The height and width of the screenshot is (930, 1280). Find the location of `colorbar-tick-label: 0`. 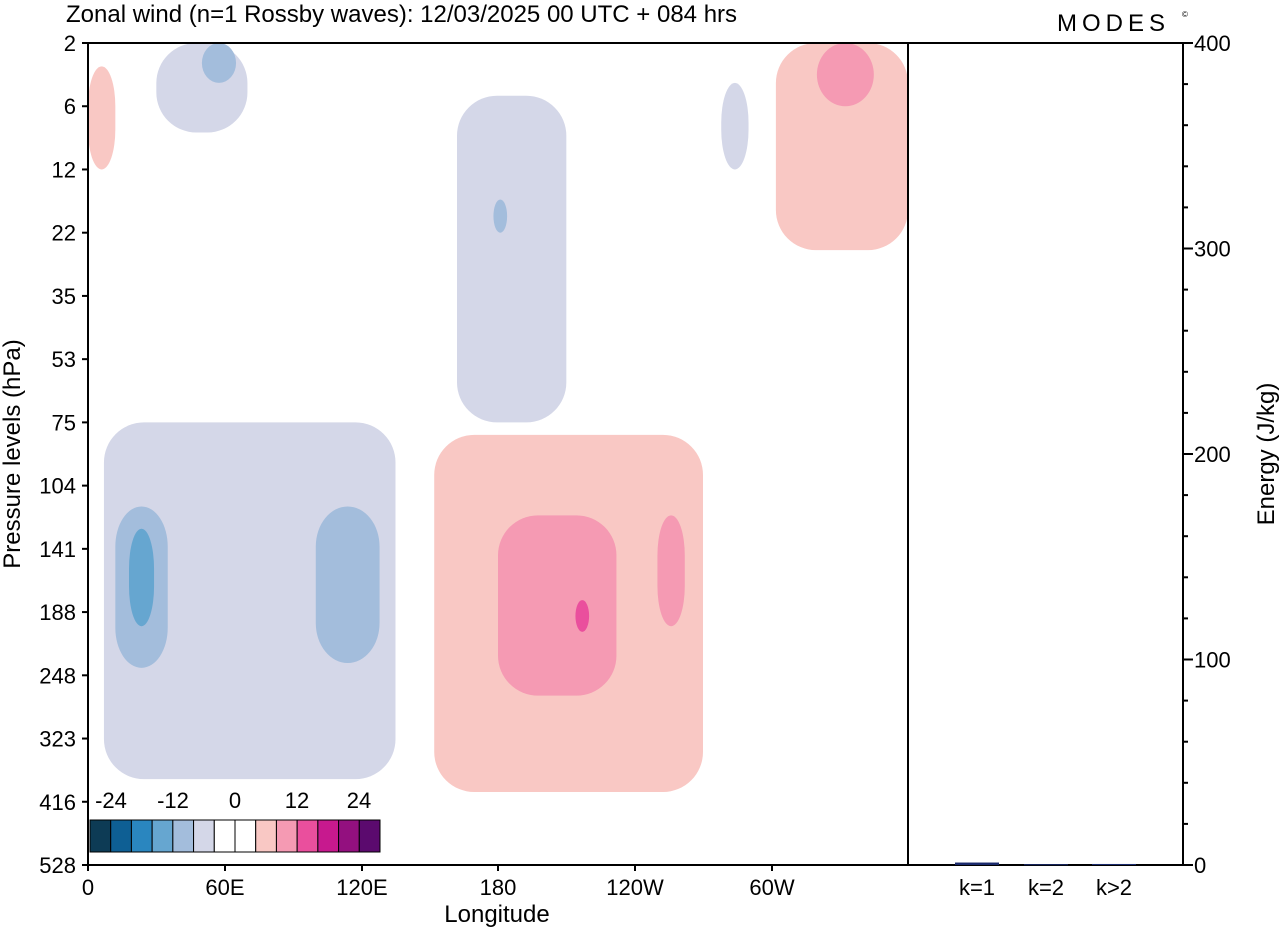

colorbar-tick-label: 0 is located at coordinates (235, 800).